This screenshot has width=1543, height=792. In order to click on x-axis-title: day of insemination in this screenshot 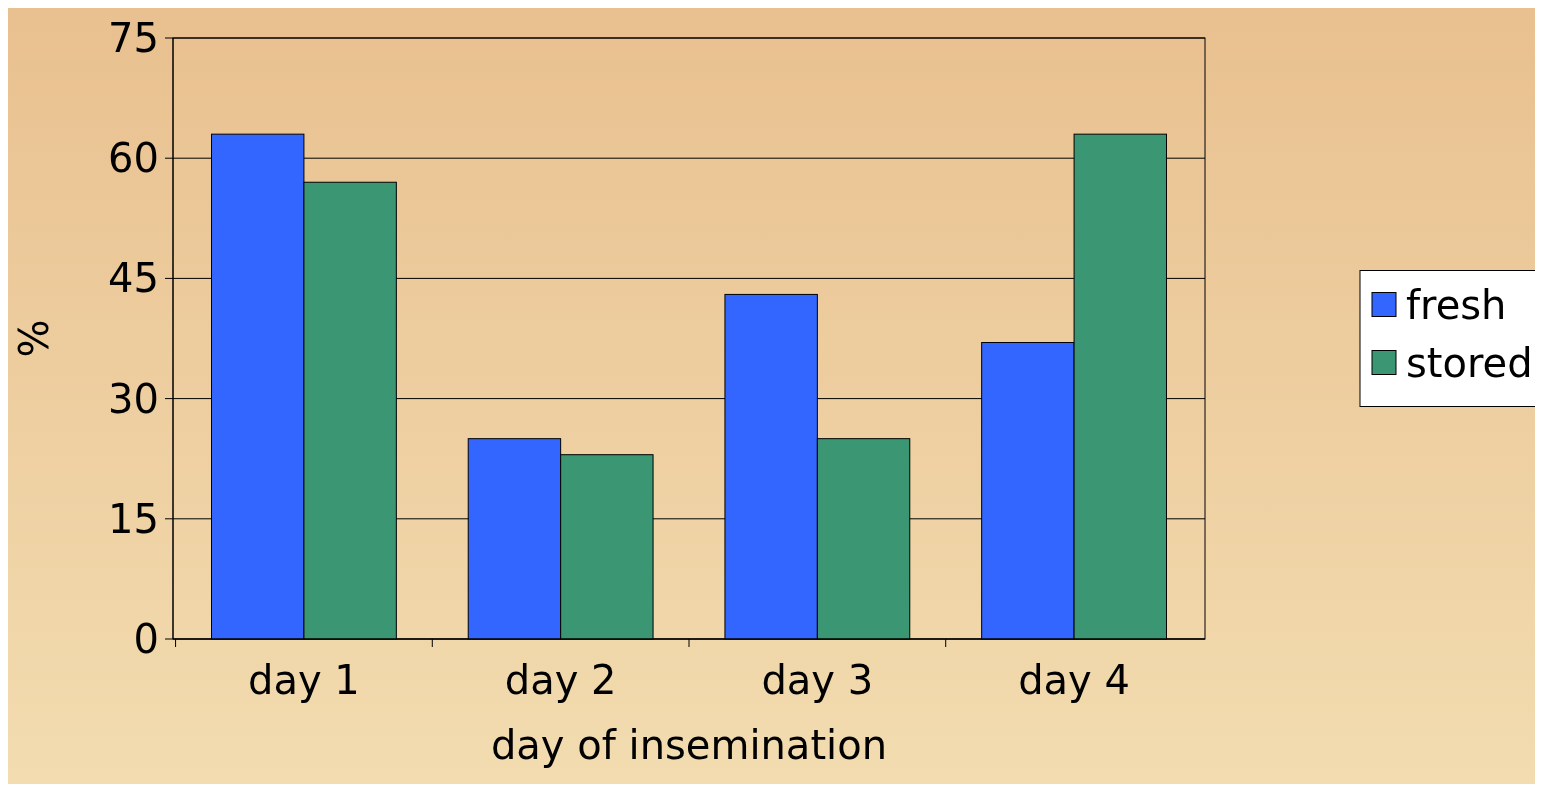, I will do `click(689, 745)`.